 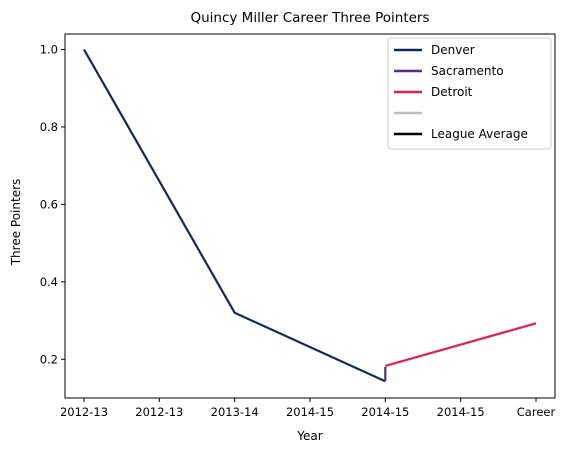 What do you see at coordinates (49, 204) in the screenshot?
I see `y-tick-label: 0.6` at bounding box center [49, 204].